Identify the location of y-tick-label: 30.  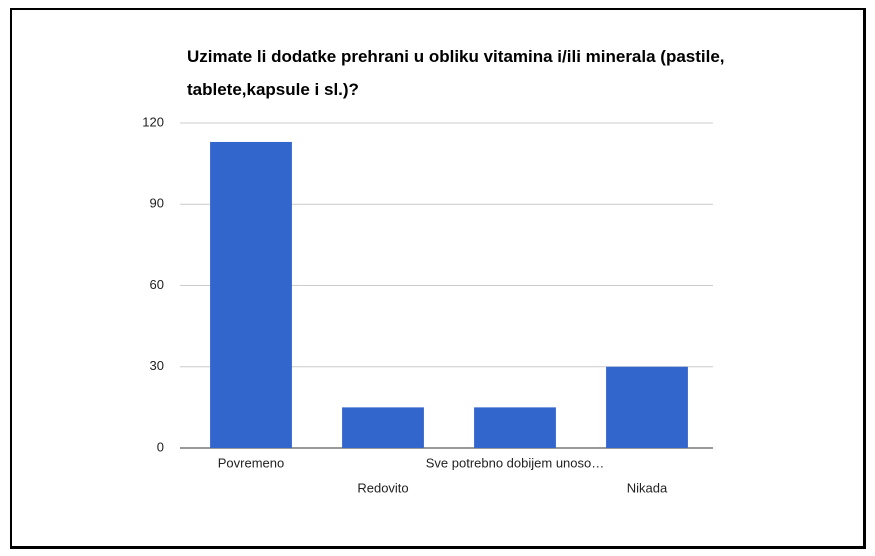
(157, 365).